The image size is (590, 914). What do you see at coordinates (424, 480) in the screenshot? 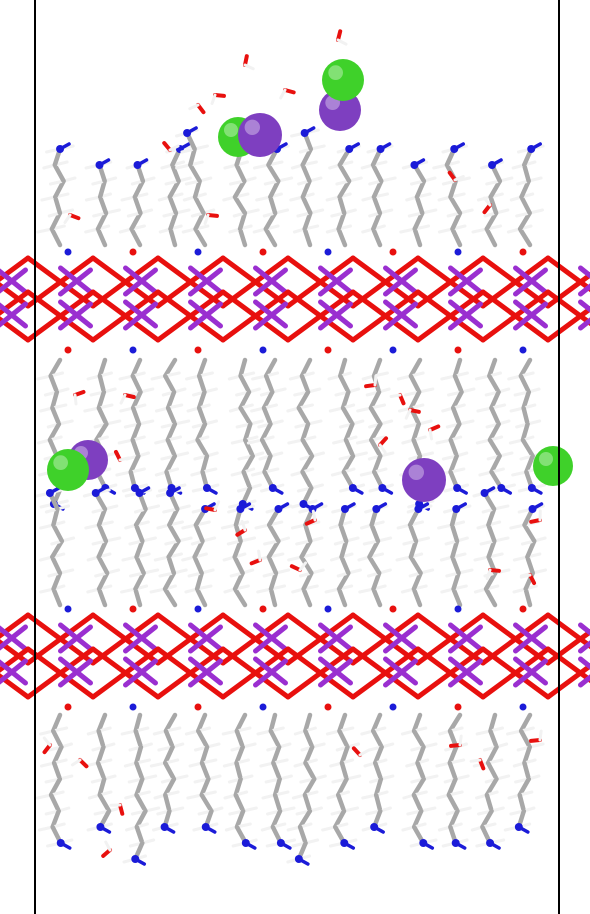
I see `potassium-ion-body` at bounding box center [424, 480].